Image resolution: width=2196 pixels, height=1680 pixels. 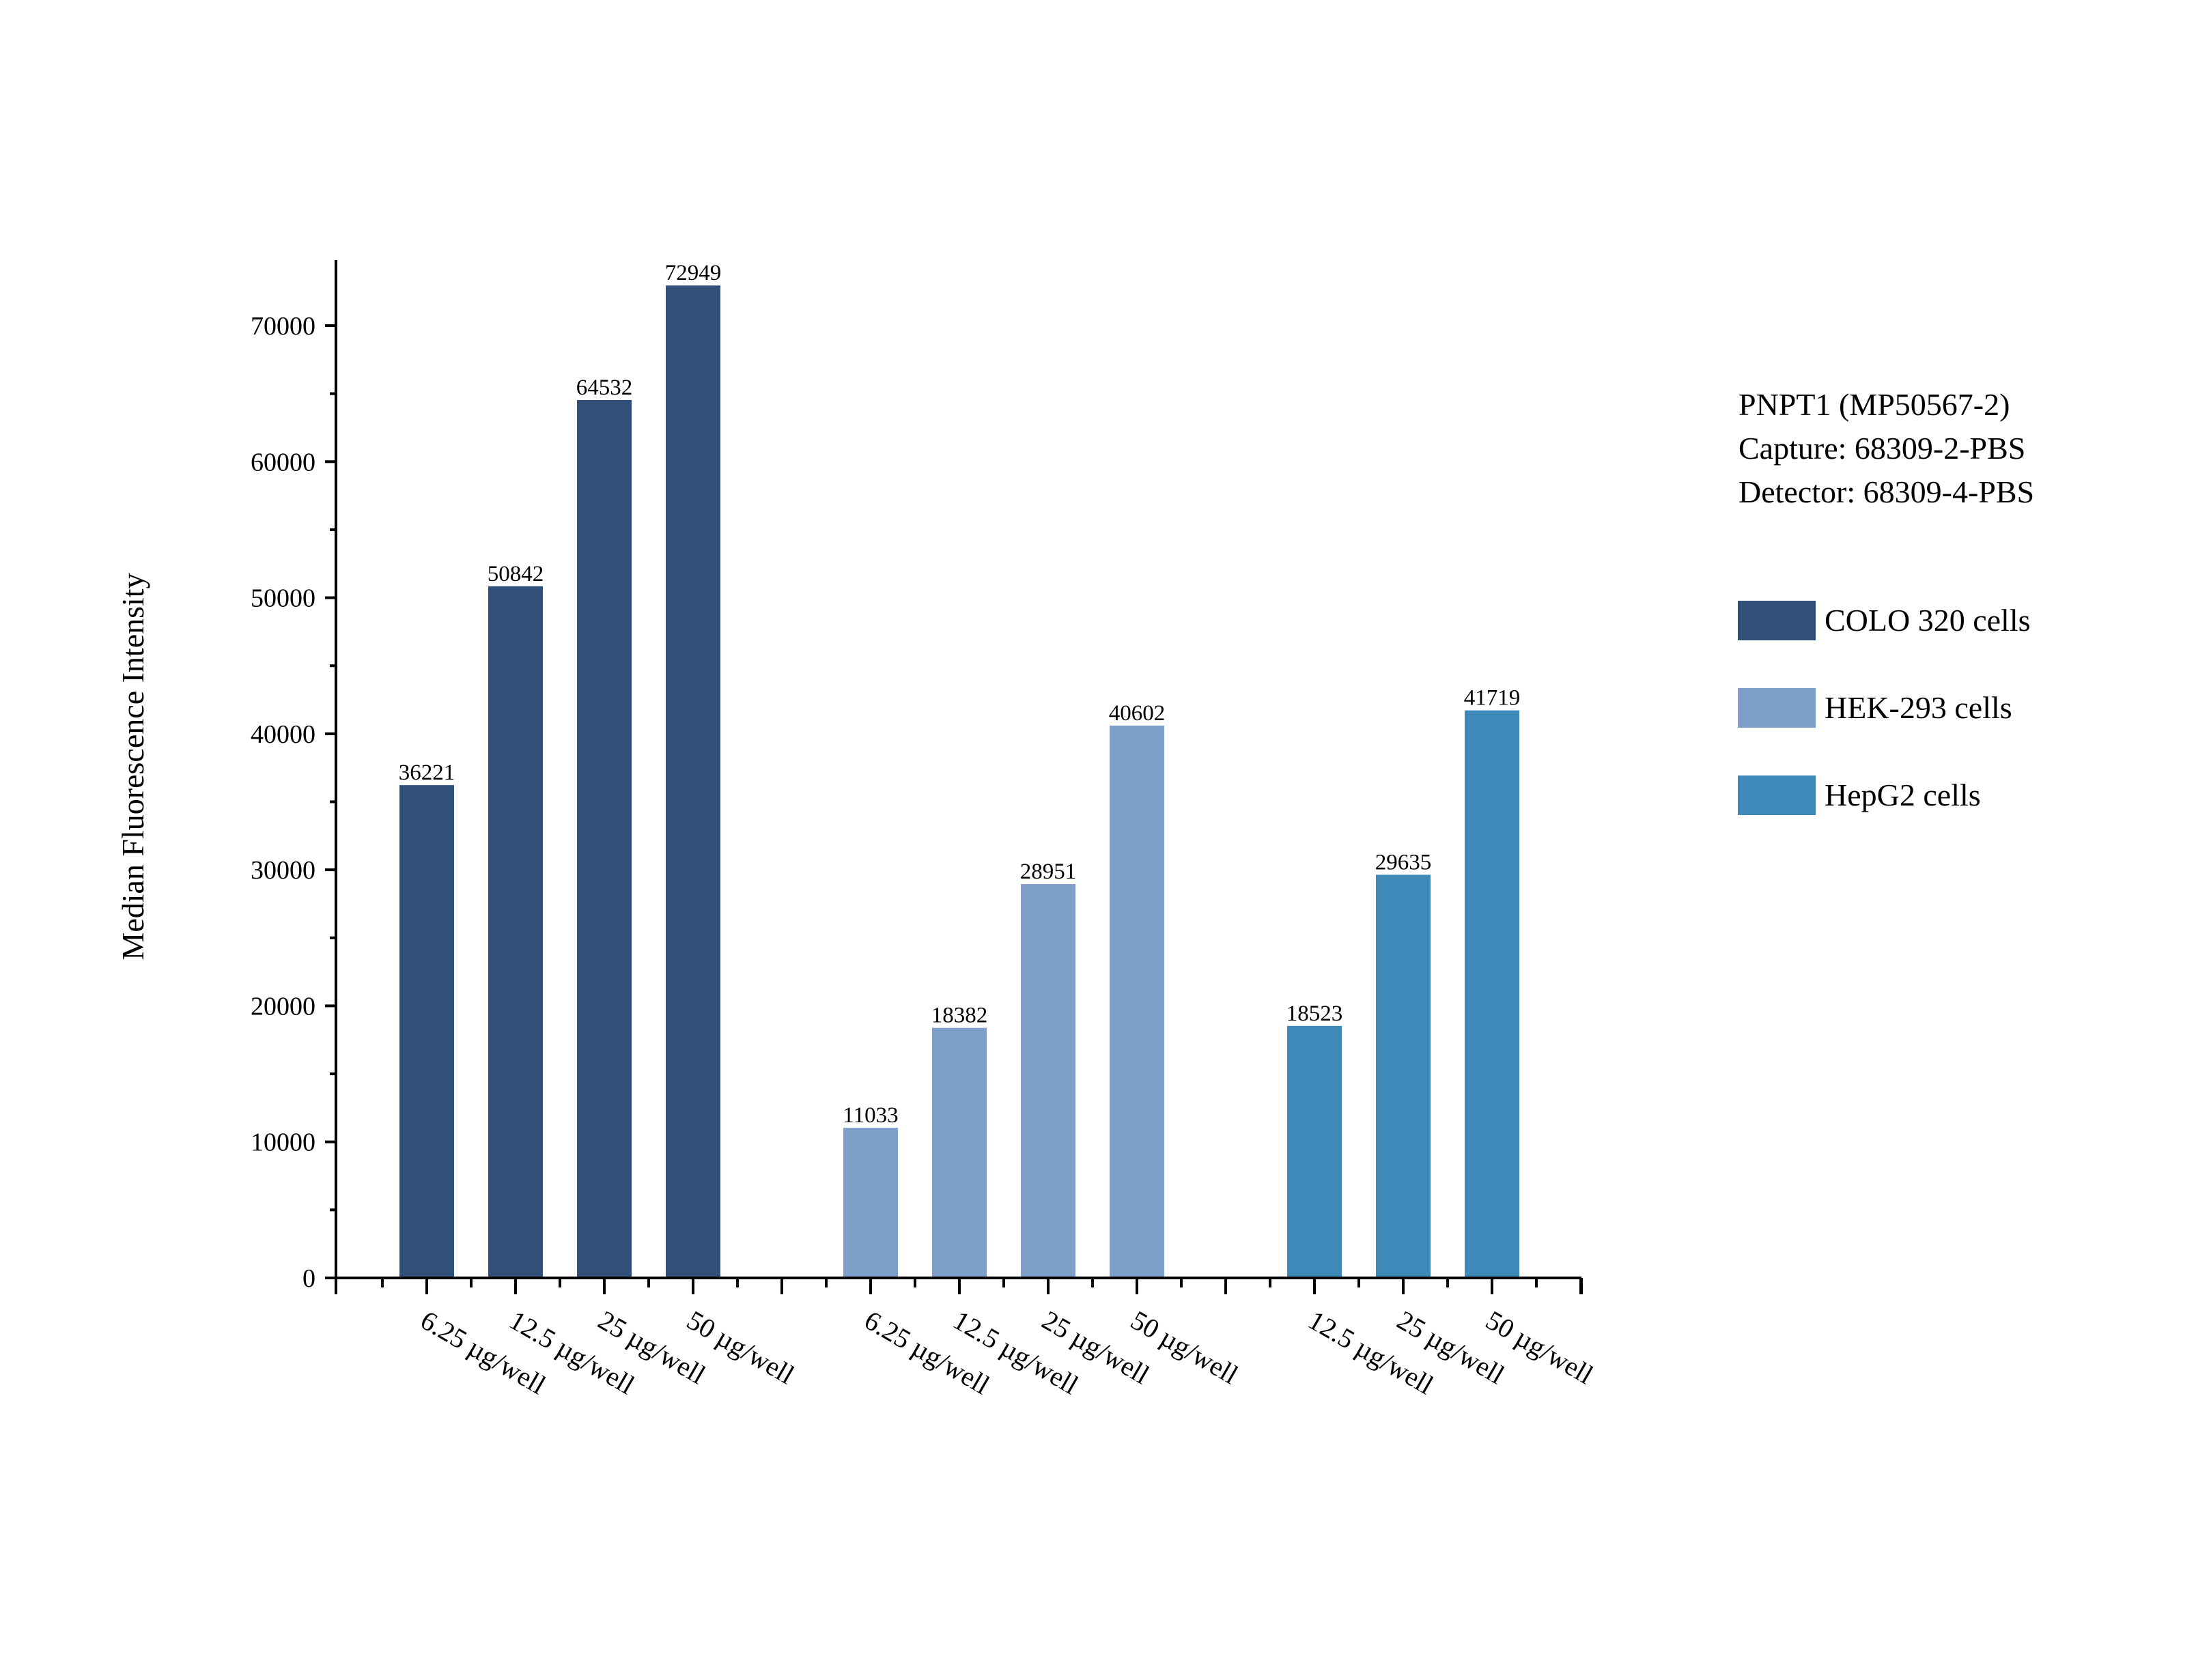 What do you see at coordinates (283, 326) in the screenshot?
I see `y-tick-label: 70000` at bounding box center [283, 326].